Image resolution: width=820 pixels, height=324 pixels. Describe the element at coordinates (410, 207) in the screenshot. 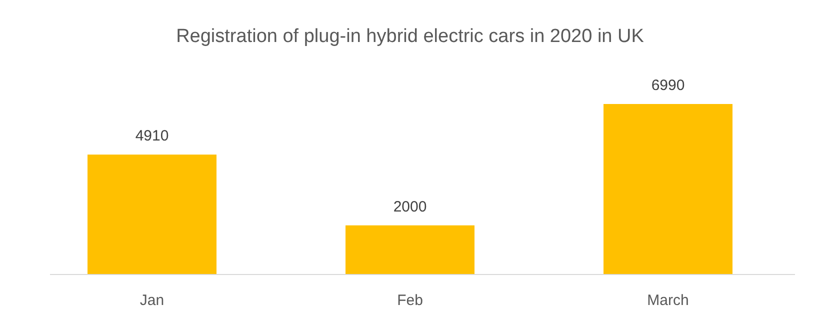

I see `data-label: 2000` at that location.